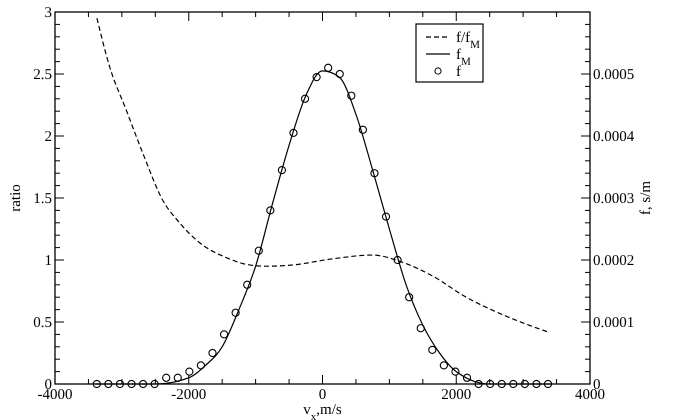 The height and width of the screenshot is (420, 679). What do you see at coordinates (48, 137) in the screenshot?
I see `y-tick-label: 2` at bounding box center [48, 137].